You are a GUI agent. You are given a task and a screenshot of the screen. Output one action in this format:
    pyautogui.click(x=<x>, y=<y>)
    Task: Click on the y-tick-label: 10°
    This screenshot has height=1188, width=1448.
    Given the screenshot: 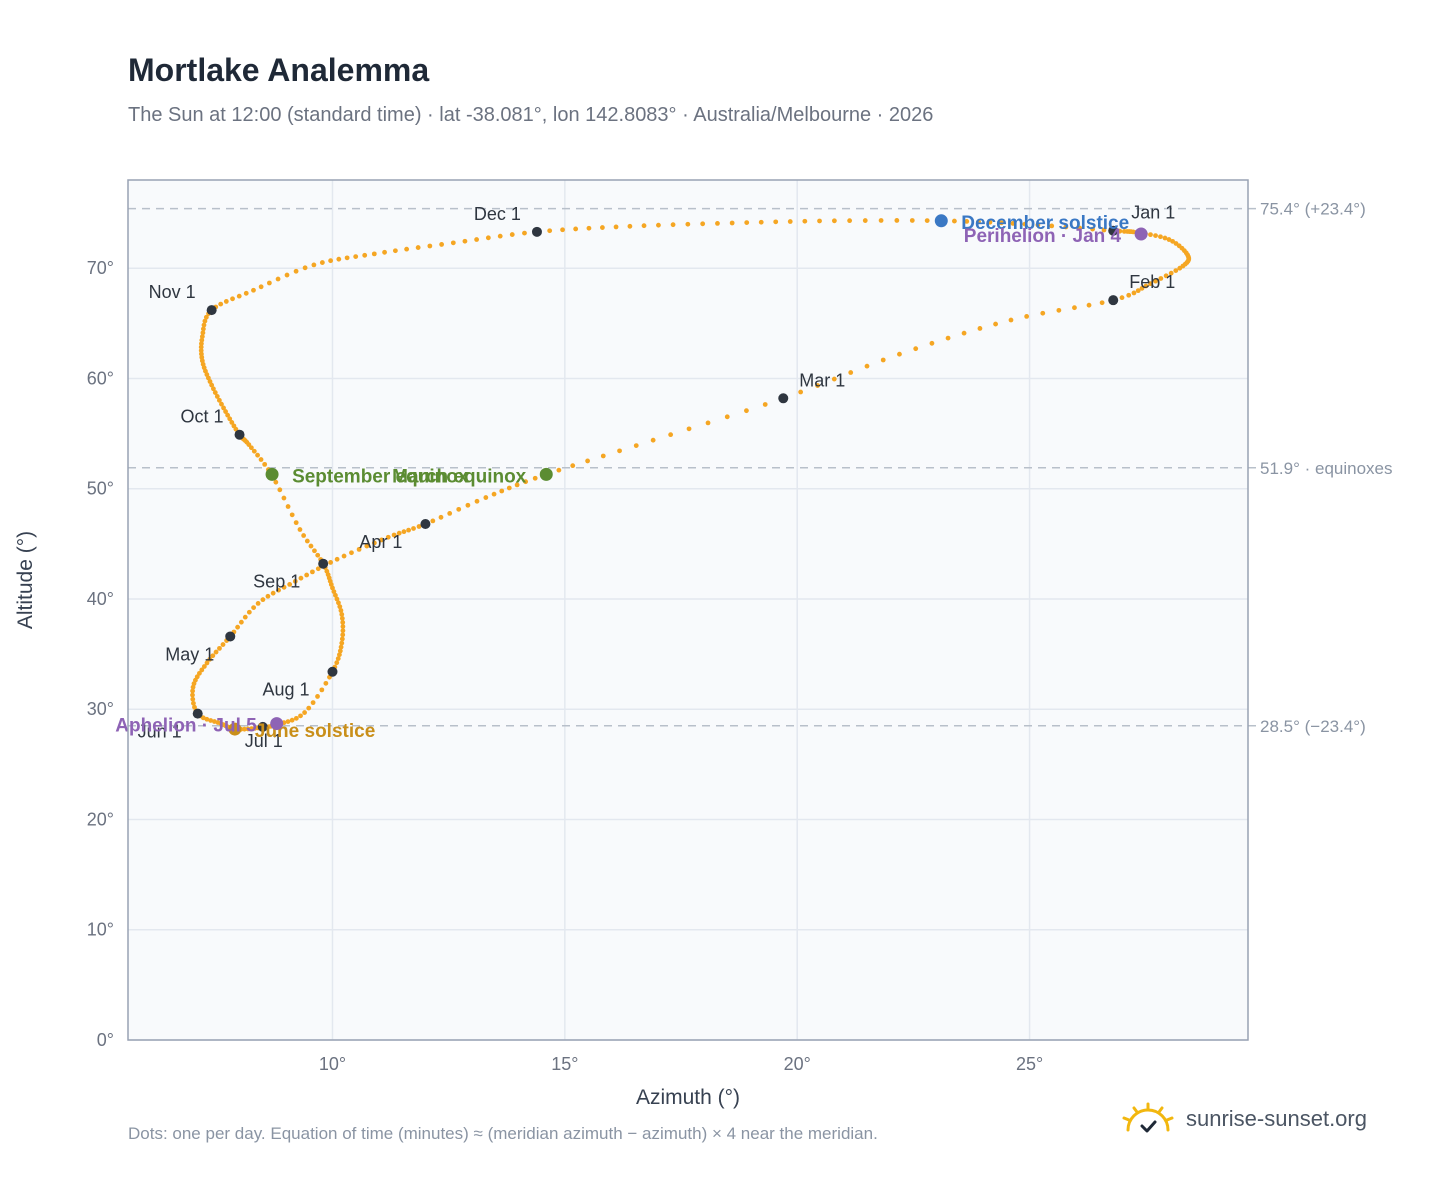 What is the action you would take?
    pyautogui.click(x=100, y=930)
    